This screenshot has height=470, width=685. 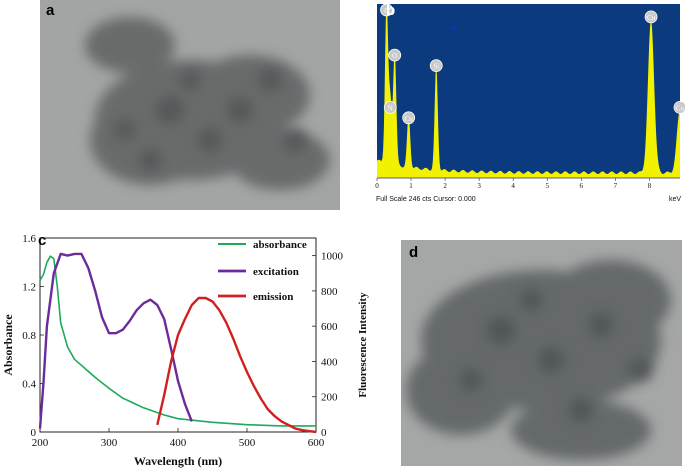 I want to click on y2-axis-label: Fluorescence Intensity, so click(x=363, y=345).